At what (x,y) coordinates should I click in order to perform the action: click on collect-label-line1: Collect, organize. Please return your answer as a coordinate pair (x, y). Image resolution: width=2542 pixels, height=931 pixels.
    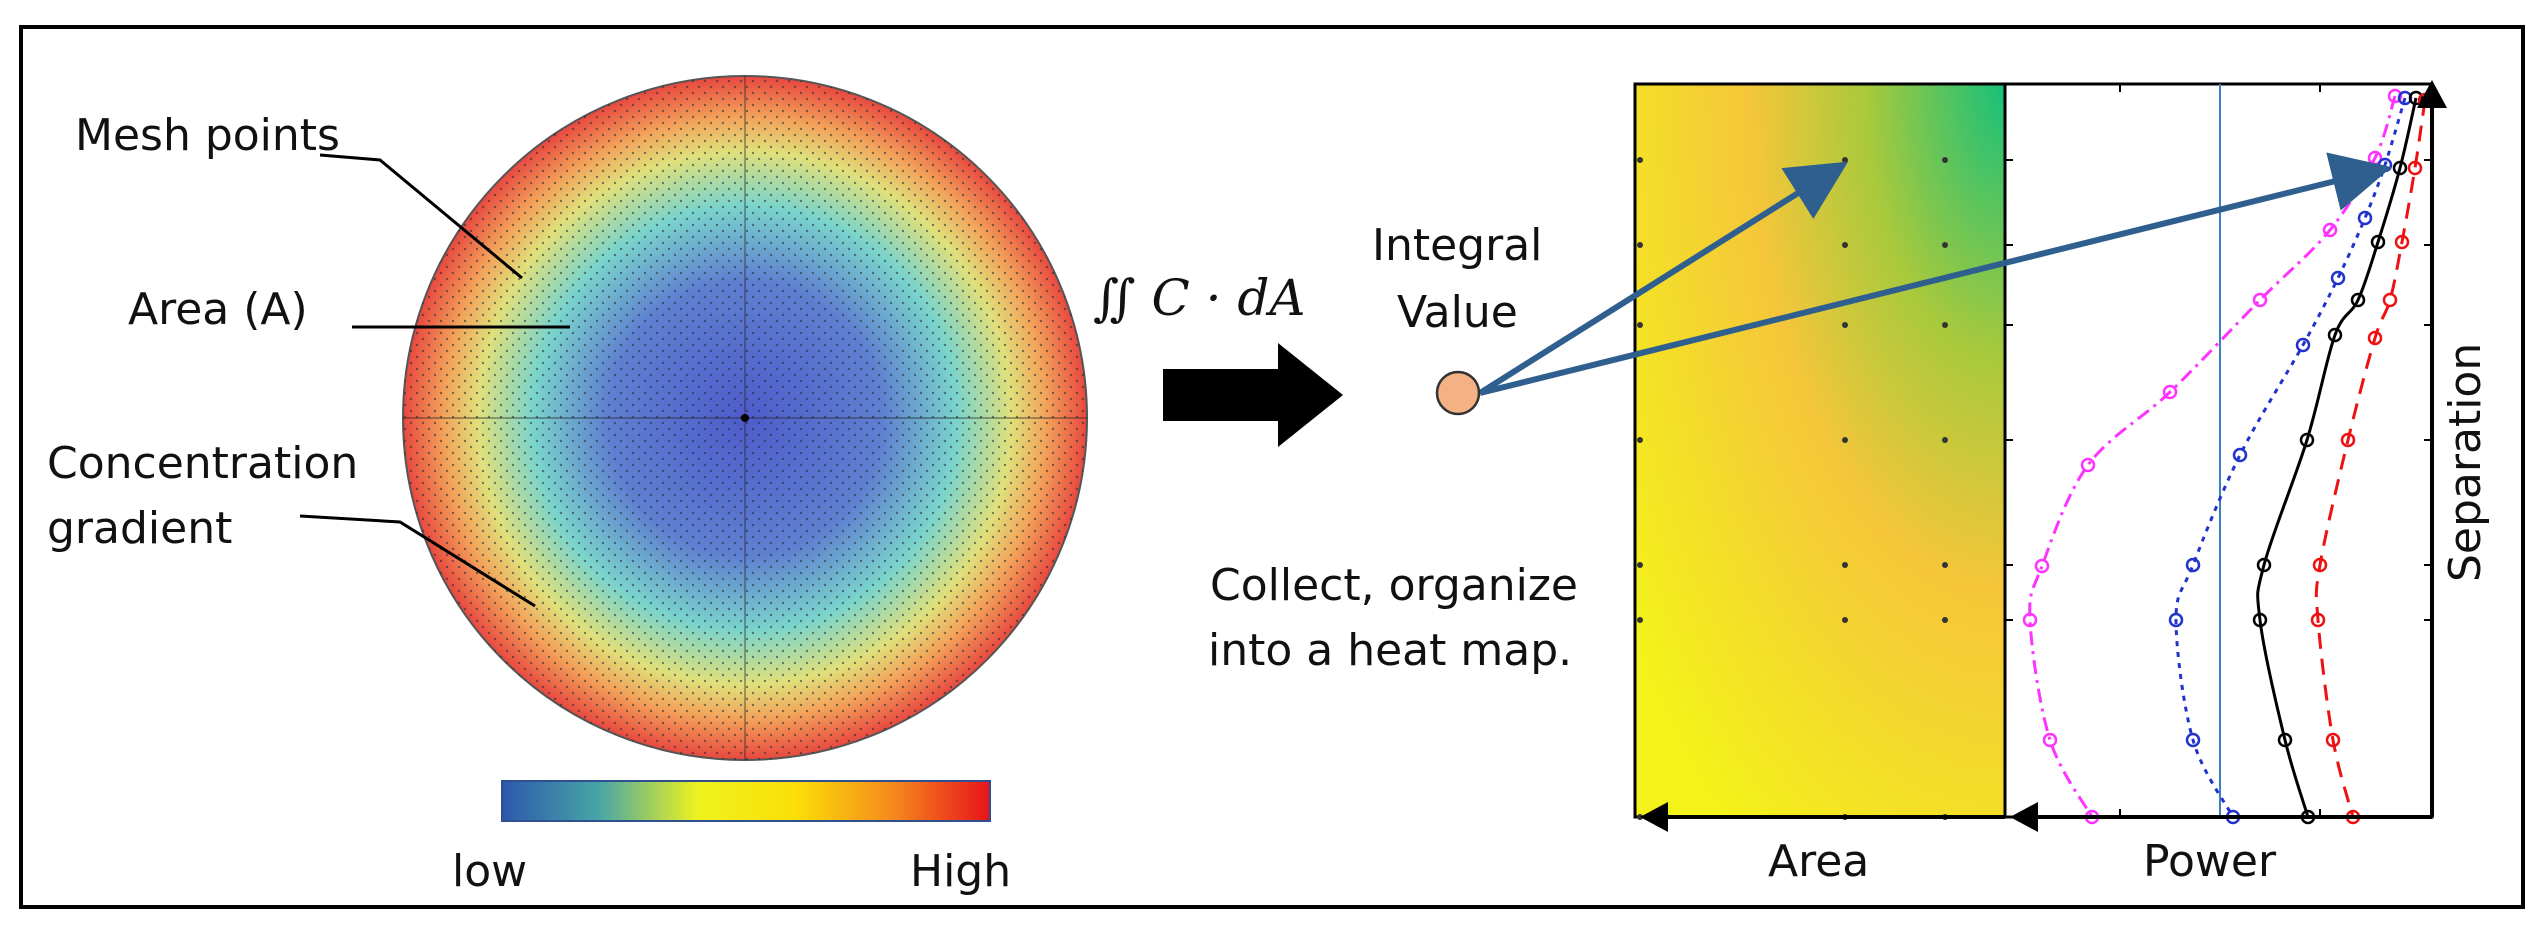
    Looking at the image, I should click on (1394, 585).